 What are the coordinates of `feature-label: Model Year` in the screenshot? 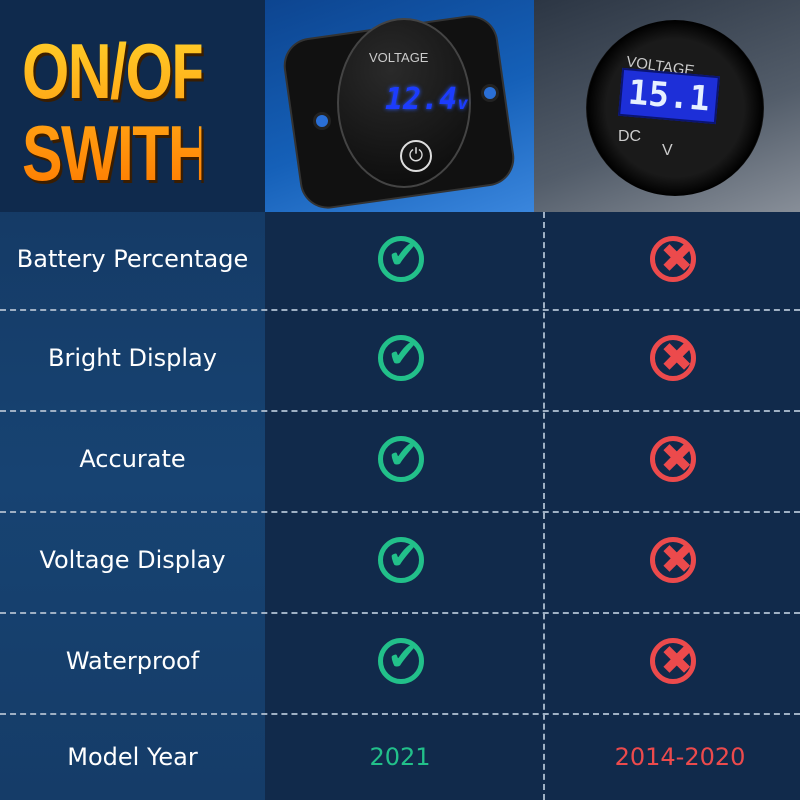 It's located at (132, 757).